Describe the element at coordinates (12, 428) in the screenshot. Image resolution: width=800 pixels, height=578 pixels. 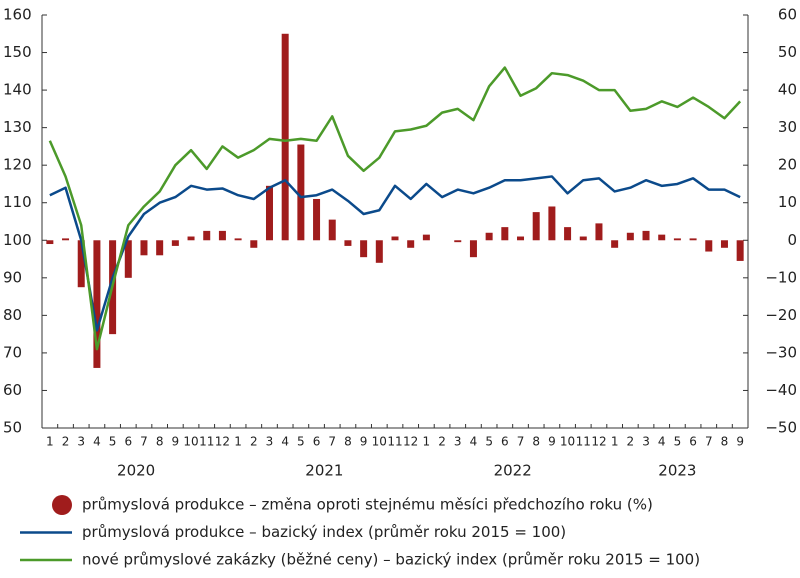
I see `y-tick-label: 50` at that location.